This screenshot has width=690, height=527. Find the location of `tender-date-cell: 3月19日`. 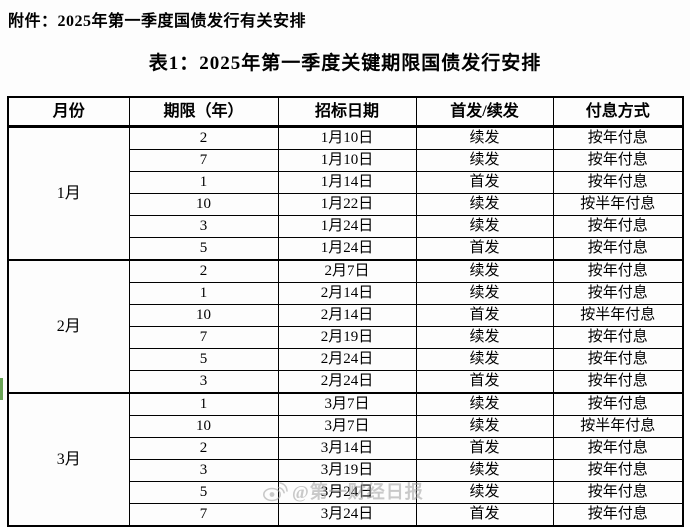

tender-date-cell: 3月19日 is located at coordinates (347, 470).